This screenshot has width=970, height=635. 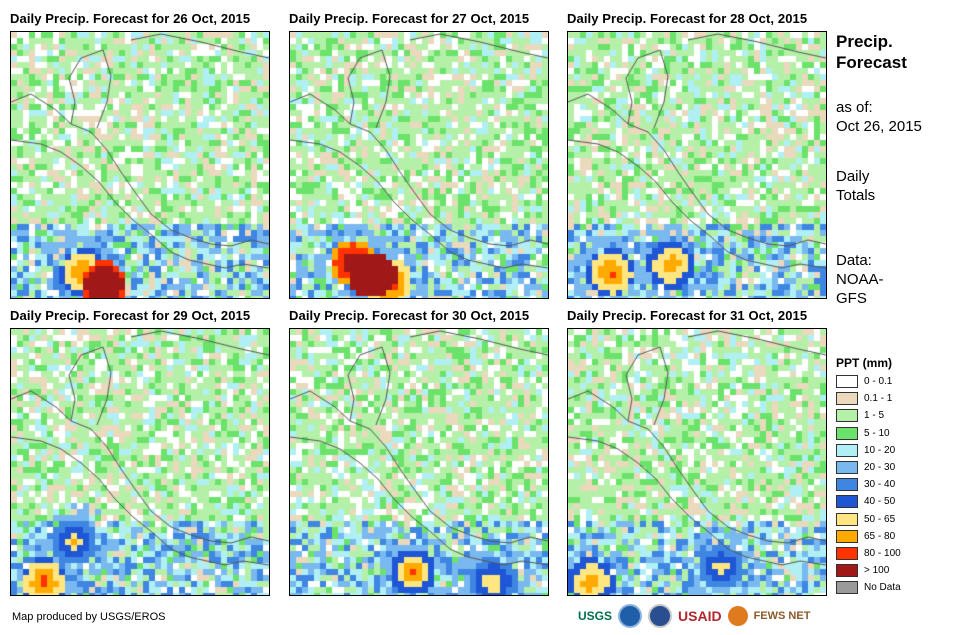 What do you see at coordinates (880, 536) in the screenshot?
I see `legend-label: 65 - 80` at bounding box center [880, 536].